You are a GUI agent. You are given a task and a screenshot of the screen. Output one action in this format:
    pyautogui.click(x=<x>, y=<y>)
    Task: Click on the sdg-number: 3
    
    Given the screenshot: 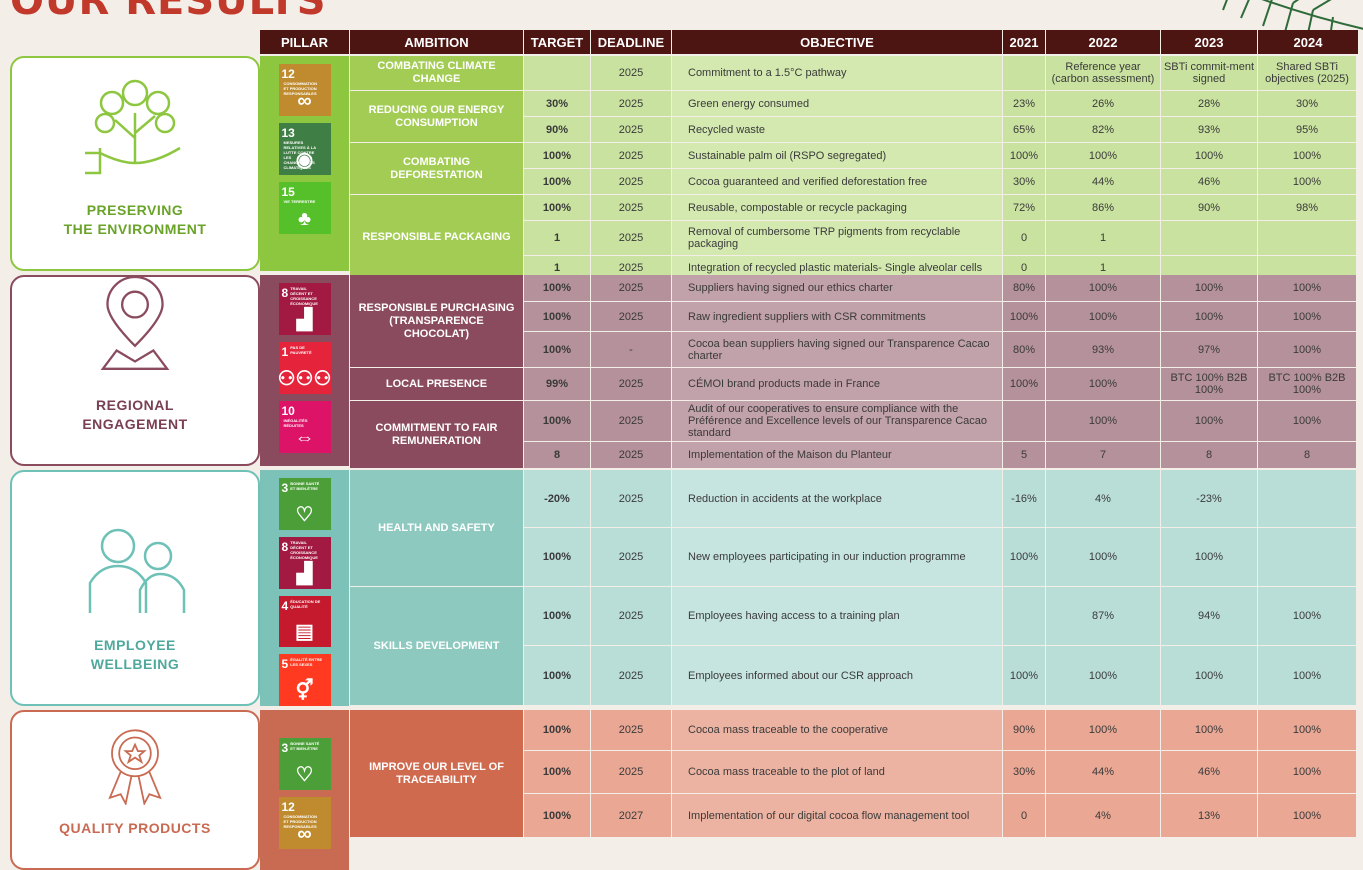 What is the action you would take?
    pyautogui.click(x=285, y=488)
    